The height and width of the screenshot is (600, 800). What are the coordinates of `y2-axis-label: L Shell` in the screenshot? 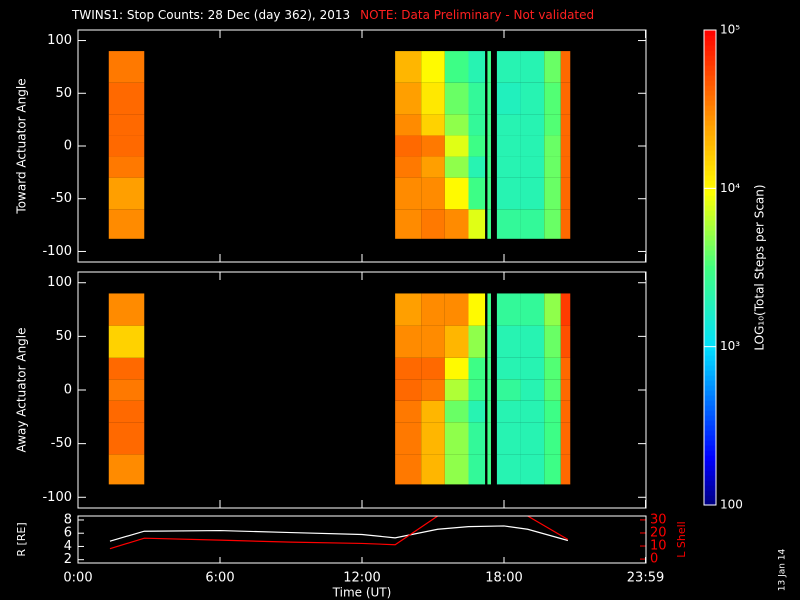 It's located at (681, 539).